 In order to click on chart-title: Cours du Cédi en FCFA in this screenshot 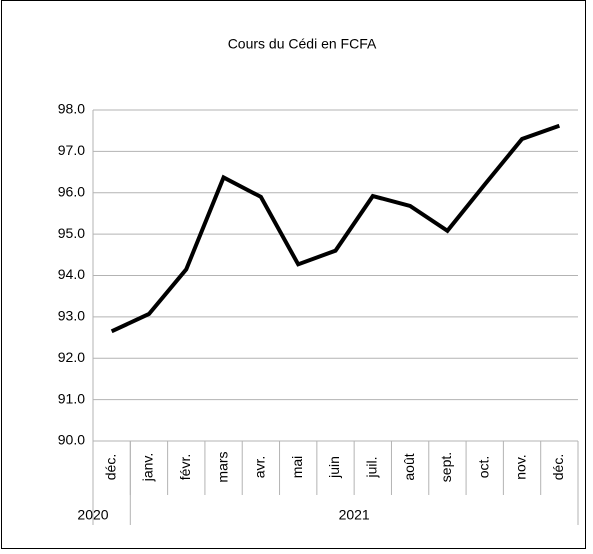, I will do `click(302, 44)`.